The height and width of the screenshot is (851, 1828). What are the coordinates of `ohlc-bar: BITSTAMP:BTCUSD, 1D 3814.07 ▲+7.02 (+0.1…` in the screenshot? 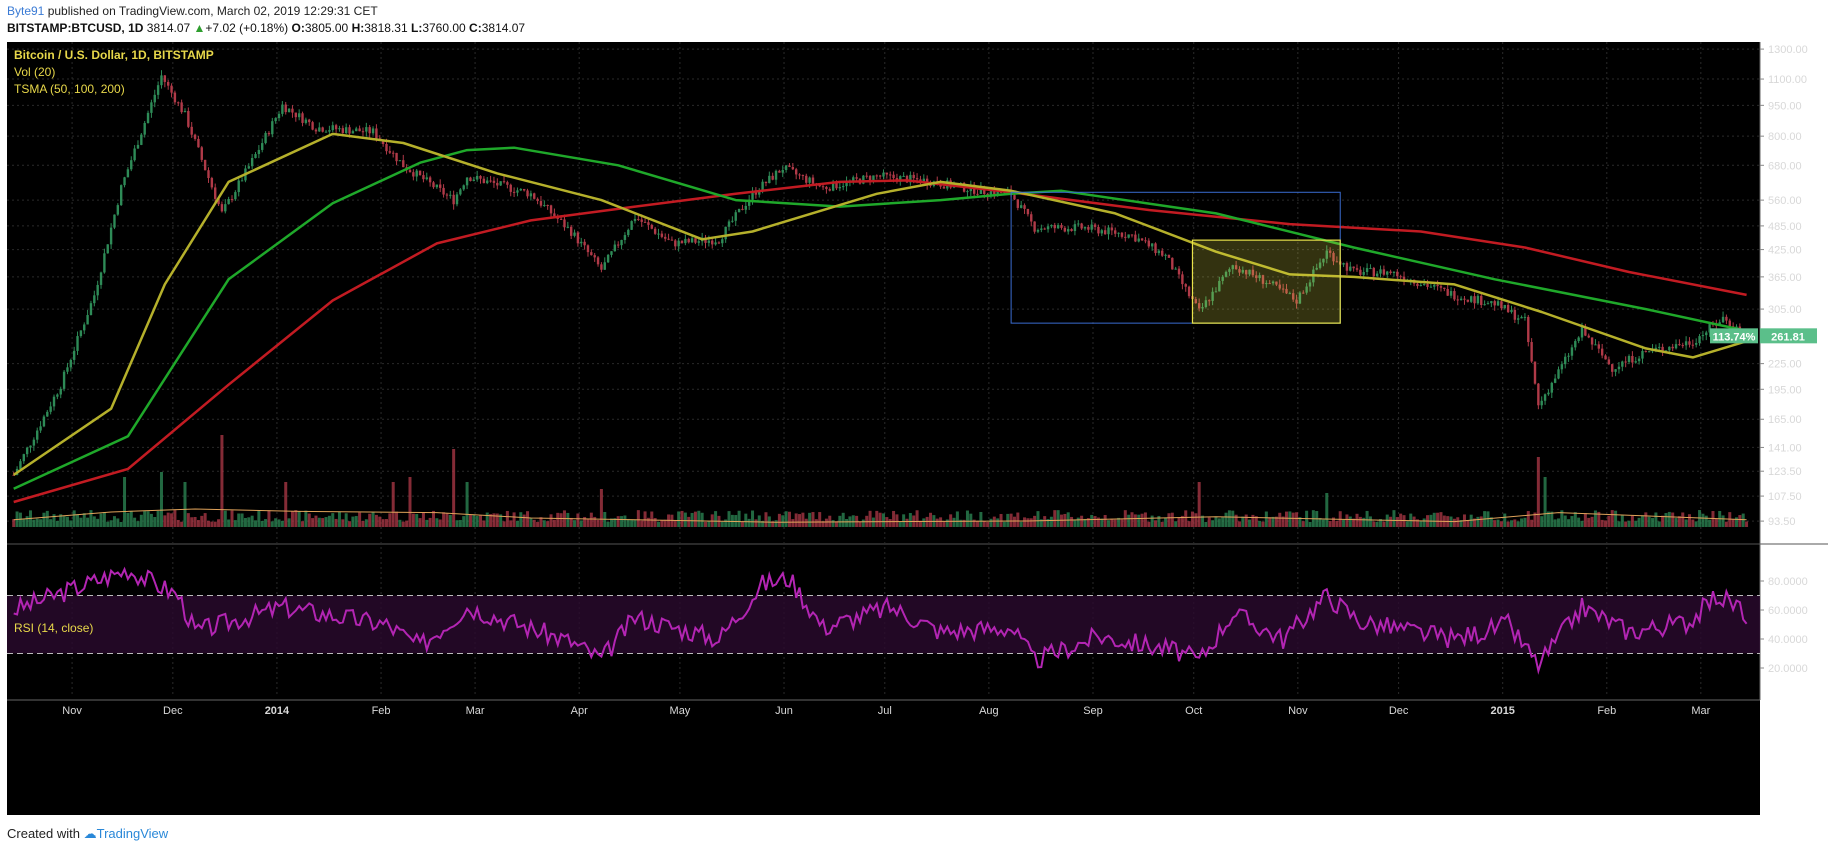 It's located at (266, 28).